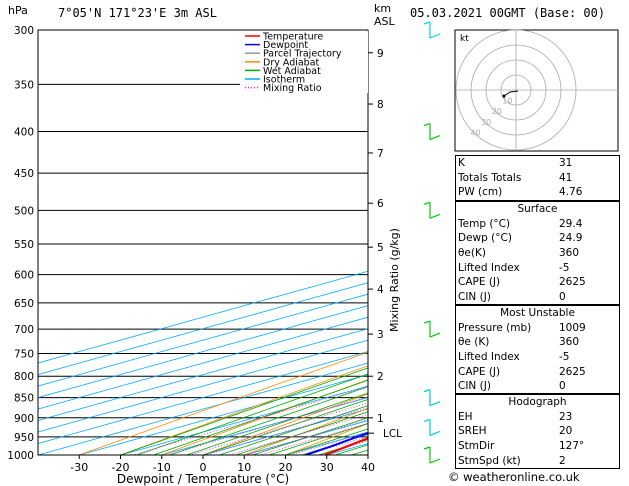 This screenshot has width=629, height=486. What do you see at coordinates (24, 174) in the screenshot?
I see `pressure-tick-label: 450` at bounding box center [24, 174].